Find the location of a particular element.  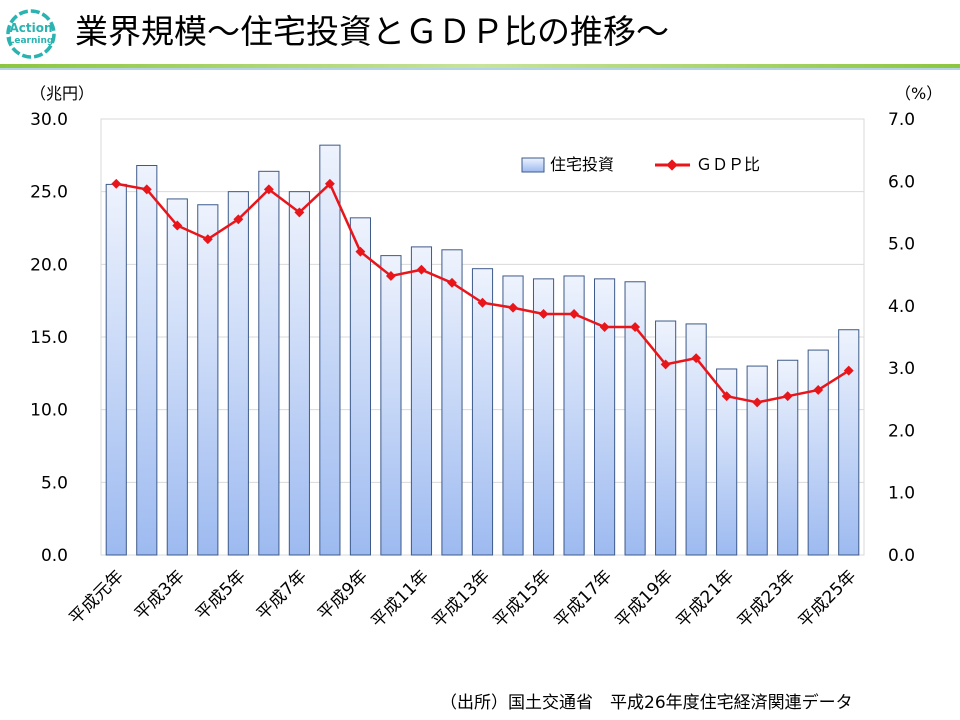

right-tick-label: 1.0 is located at coordinates (901, 494).